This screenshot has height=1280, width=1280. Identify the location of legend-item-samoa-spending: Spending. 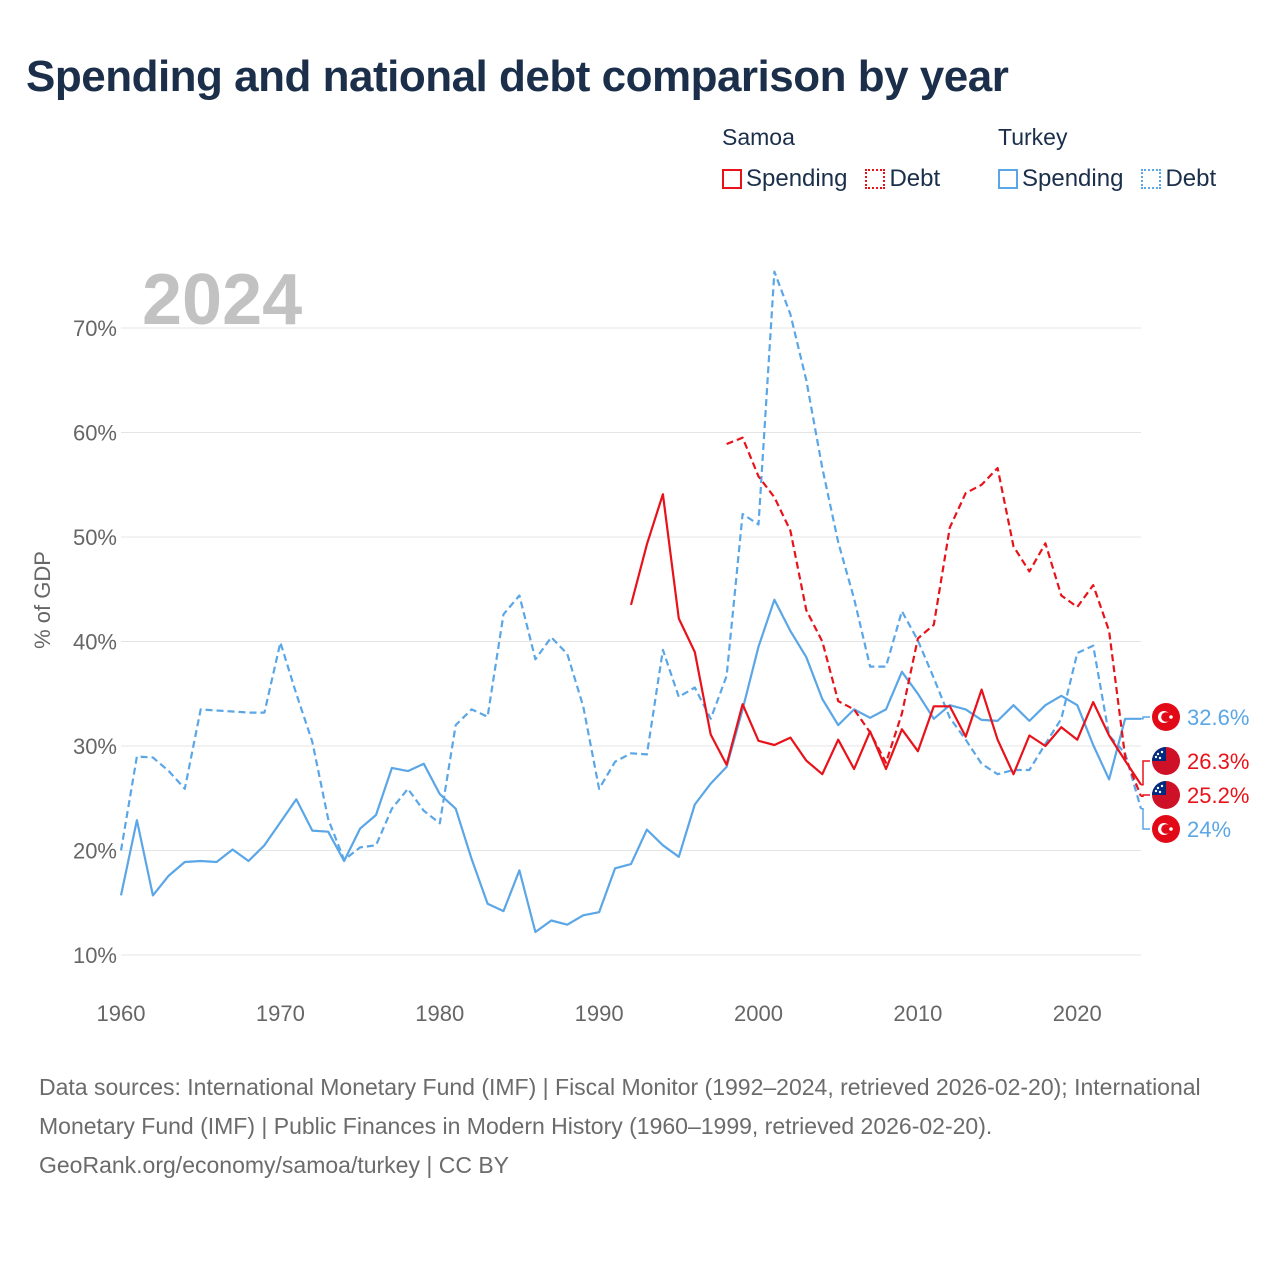
(784, 179).